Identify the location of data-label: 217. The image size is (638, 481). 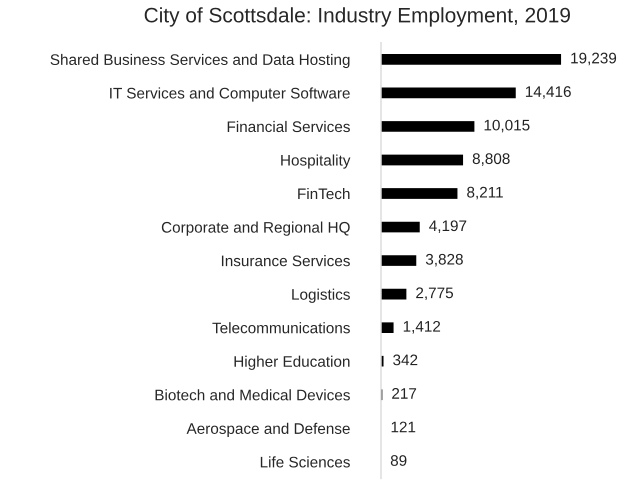
(404, 393).